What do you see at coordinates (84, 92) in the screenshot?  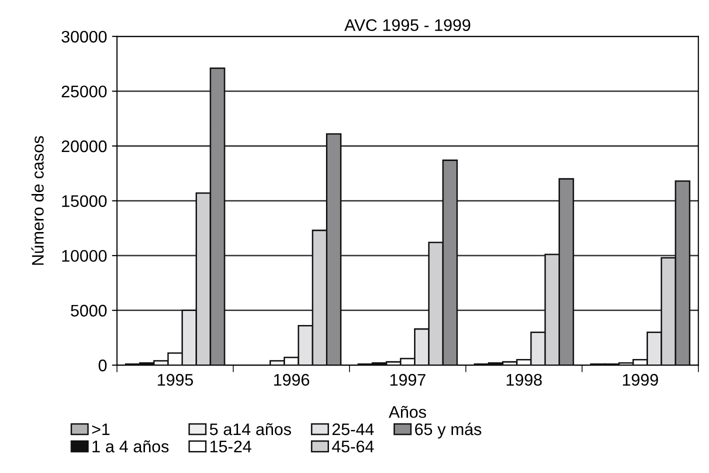 I see `y-tick-label: 25000` at bounding box center [84, 92].